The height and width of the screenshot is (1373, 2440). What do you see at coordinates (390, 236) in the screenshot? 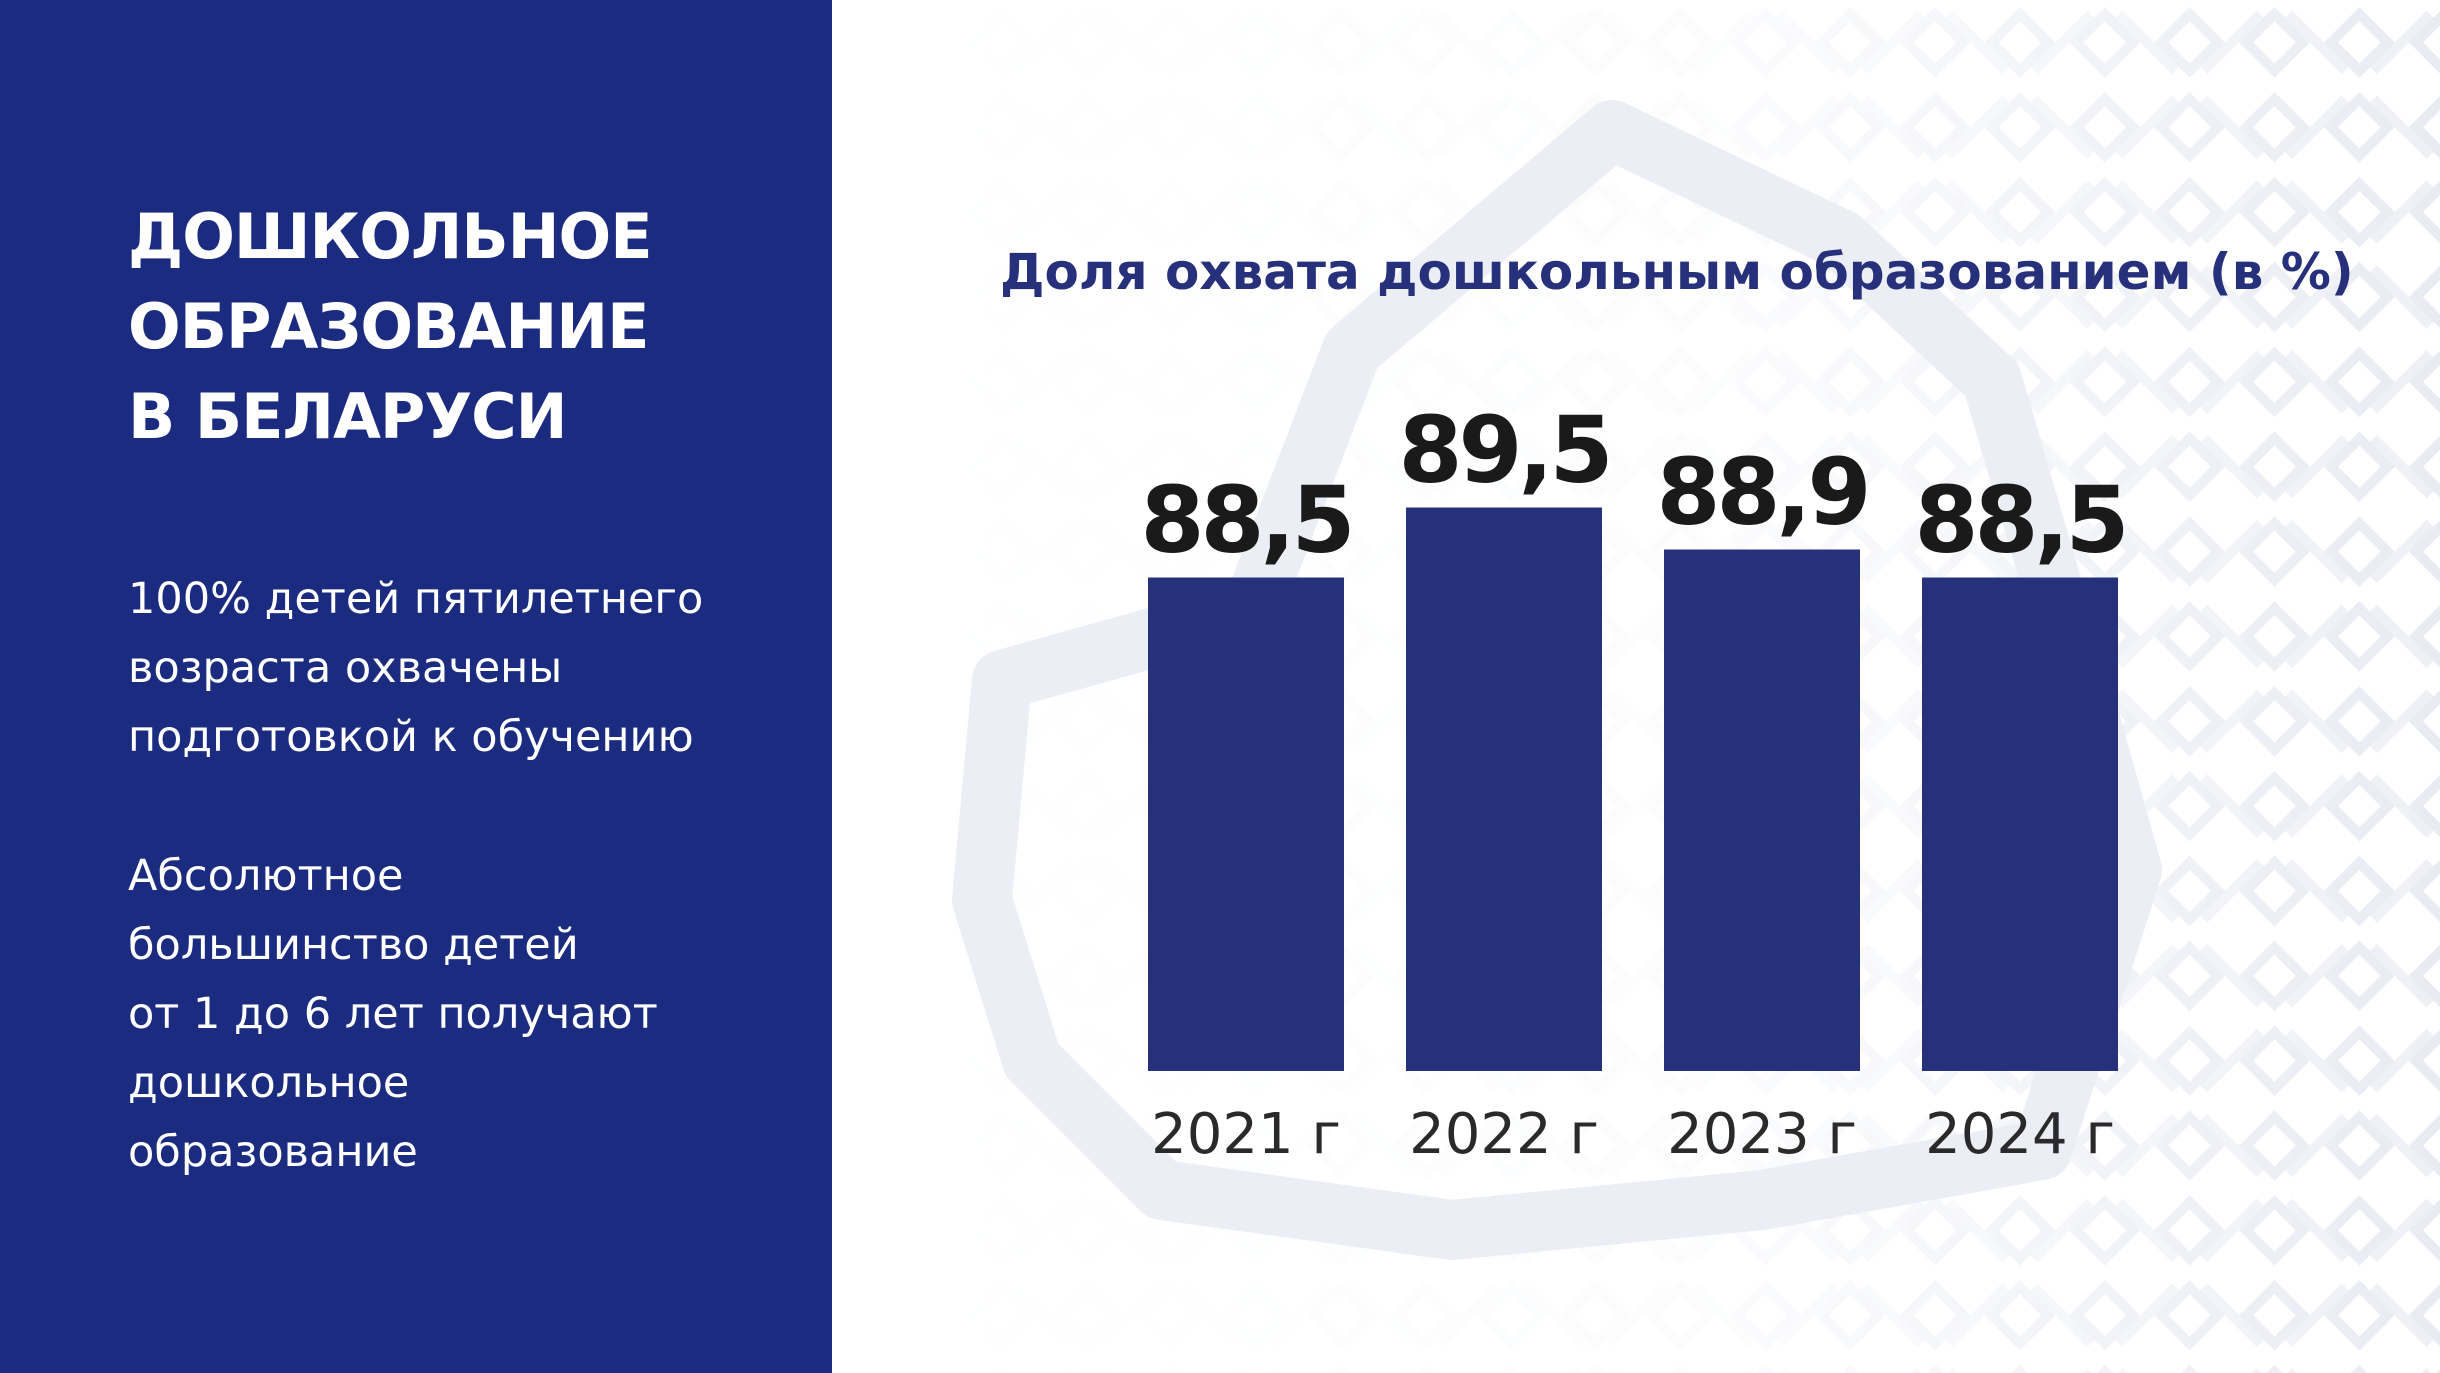
I see `heading-line: ДОШКОЛЬНОЕ` at bounding box center [390, 236].